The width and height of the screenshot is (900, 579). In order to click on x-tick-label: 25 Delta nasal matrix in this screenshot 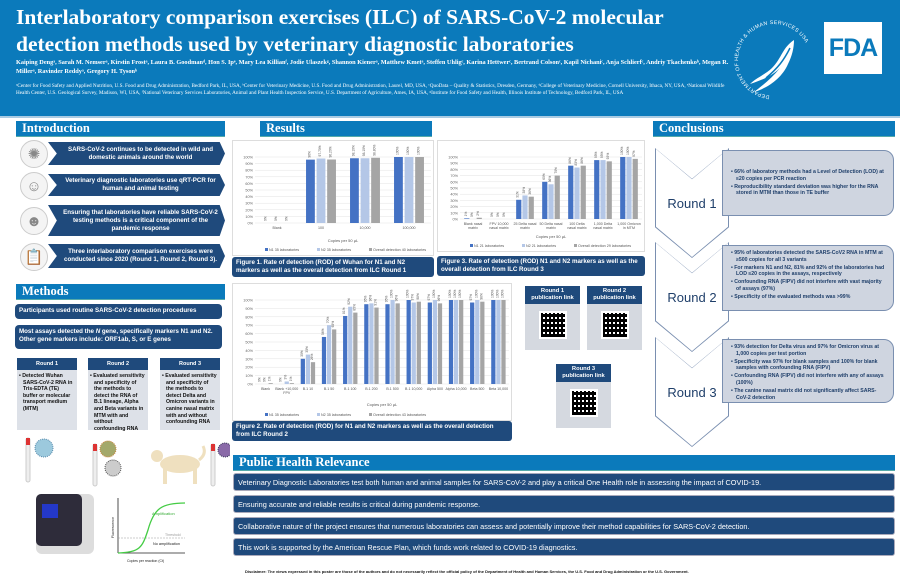, I will do `click(525, 226)`.